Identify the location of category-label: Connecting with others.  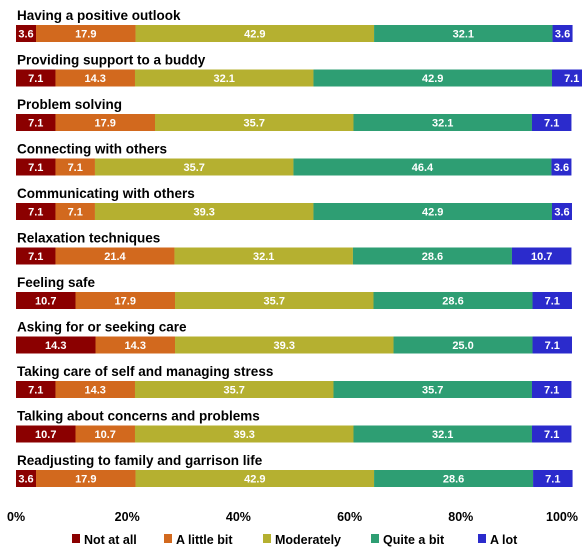
(92, 149).